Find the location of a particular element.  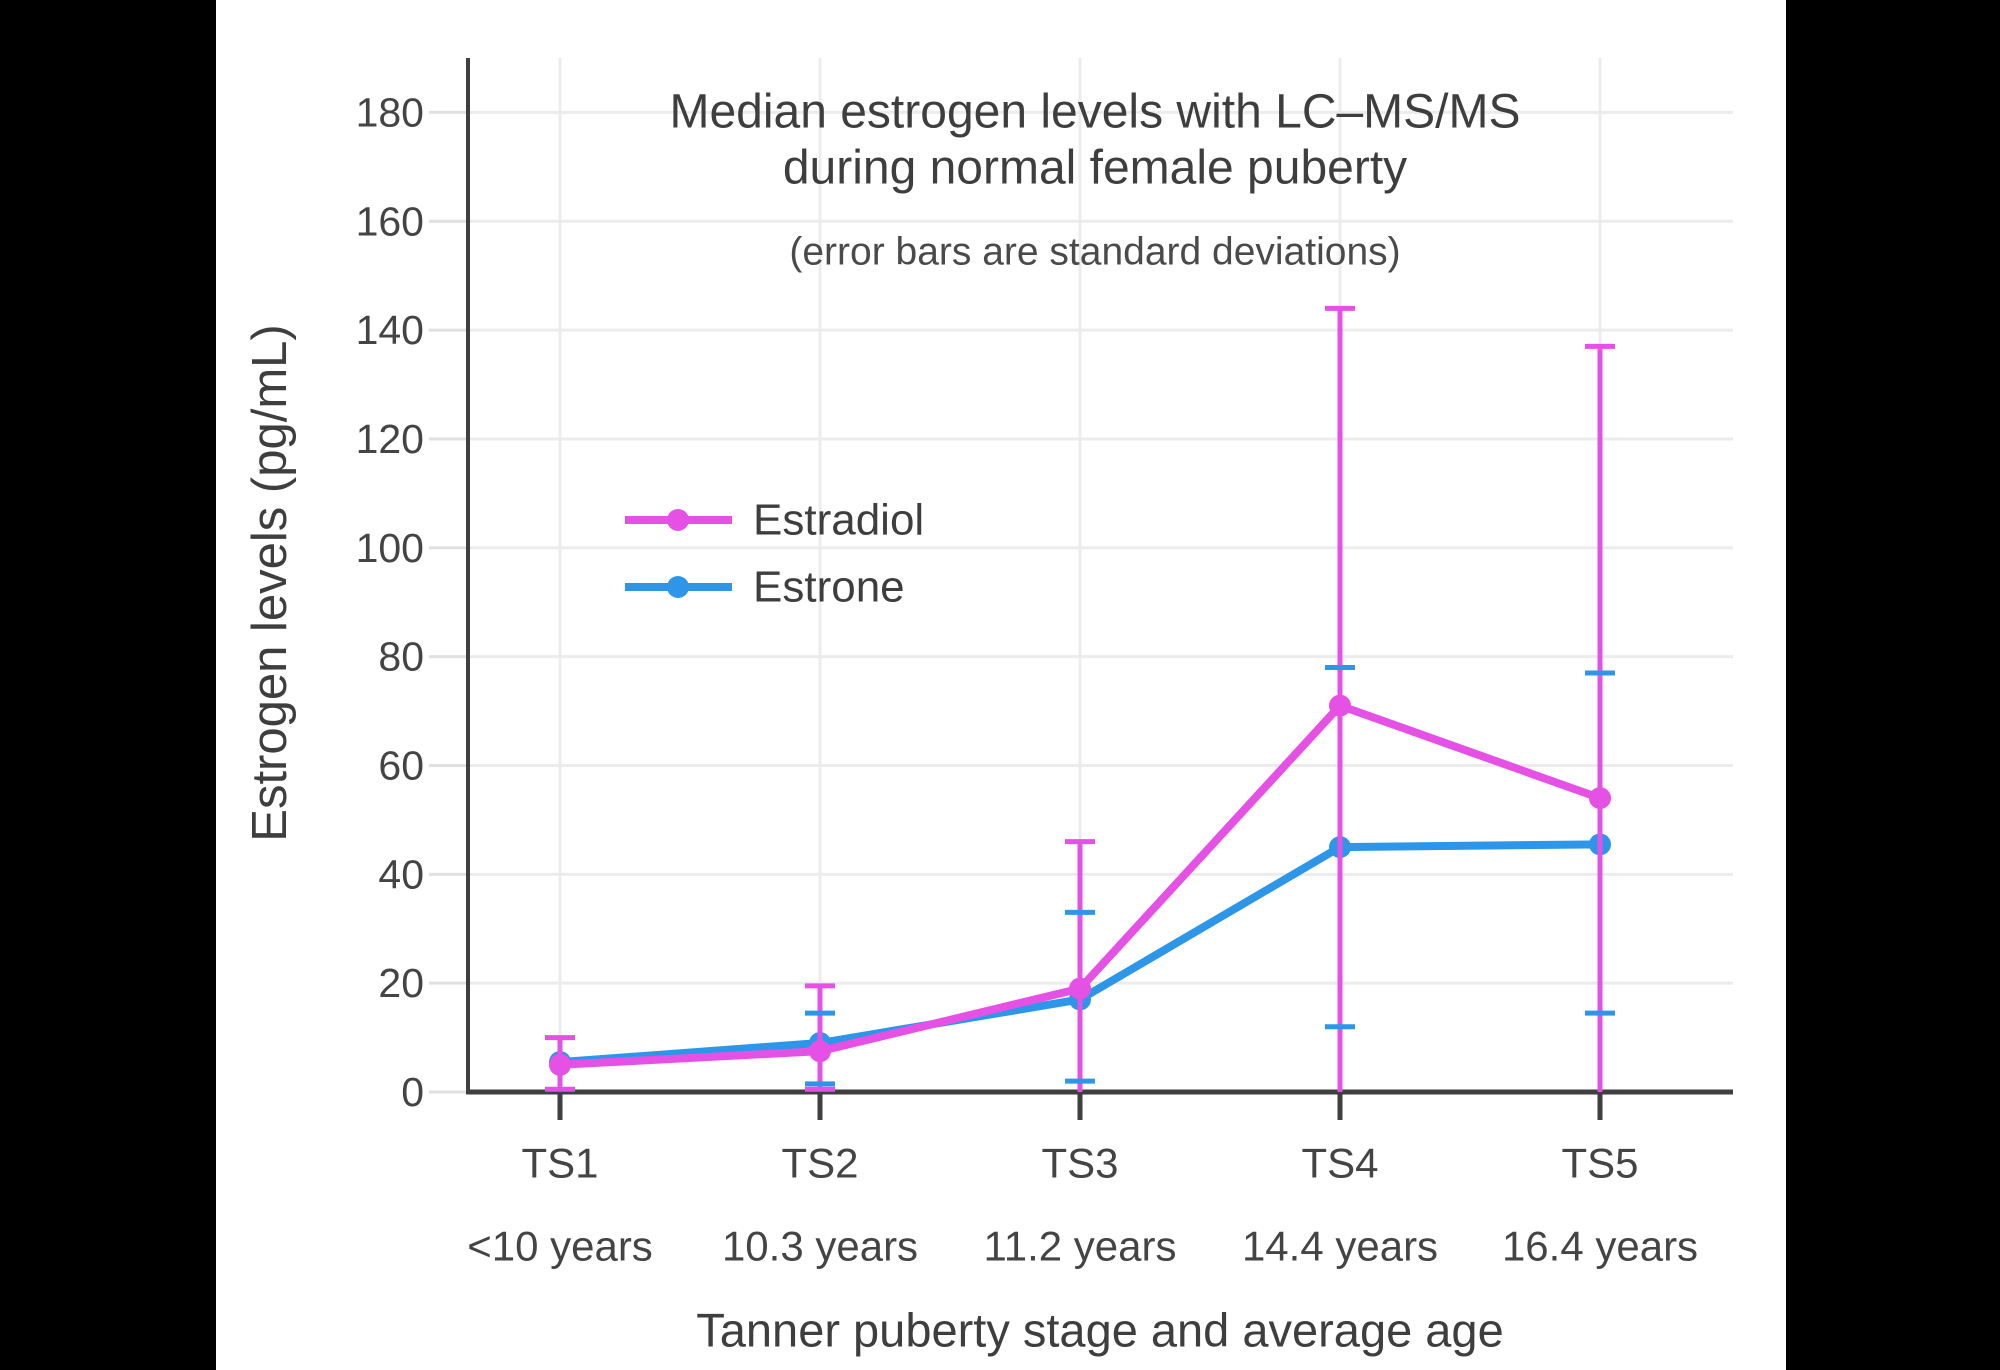

legend-label-estrone: Estrone is located at coordinates (829, 587).